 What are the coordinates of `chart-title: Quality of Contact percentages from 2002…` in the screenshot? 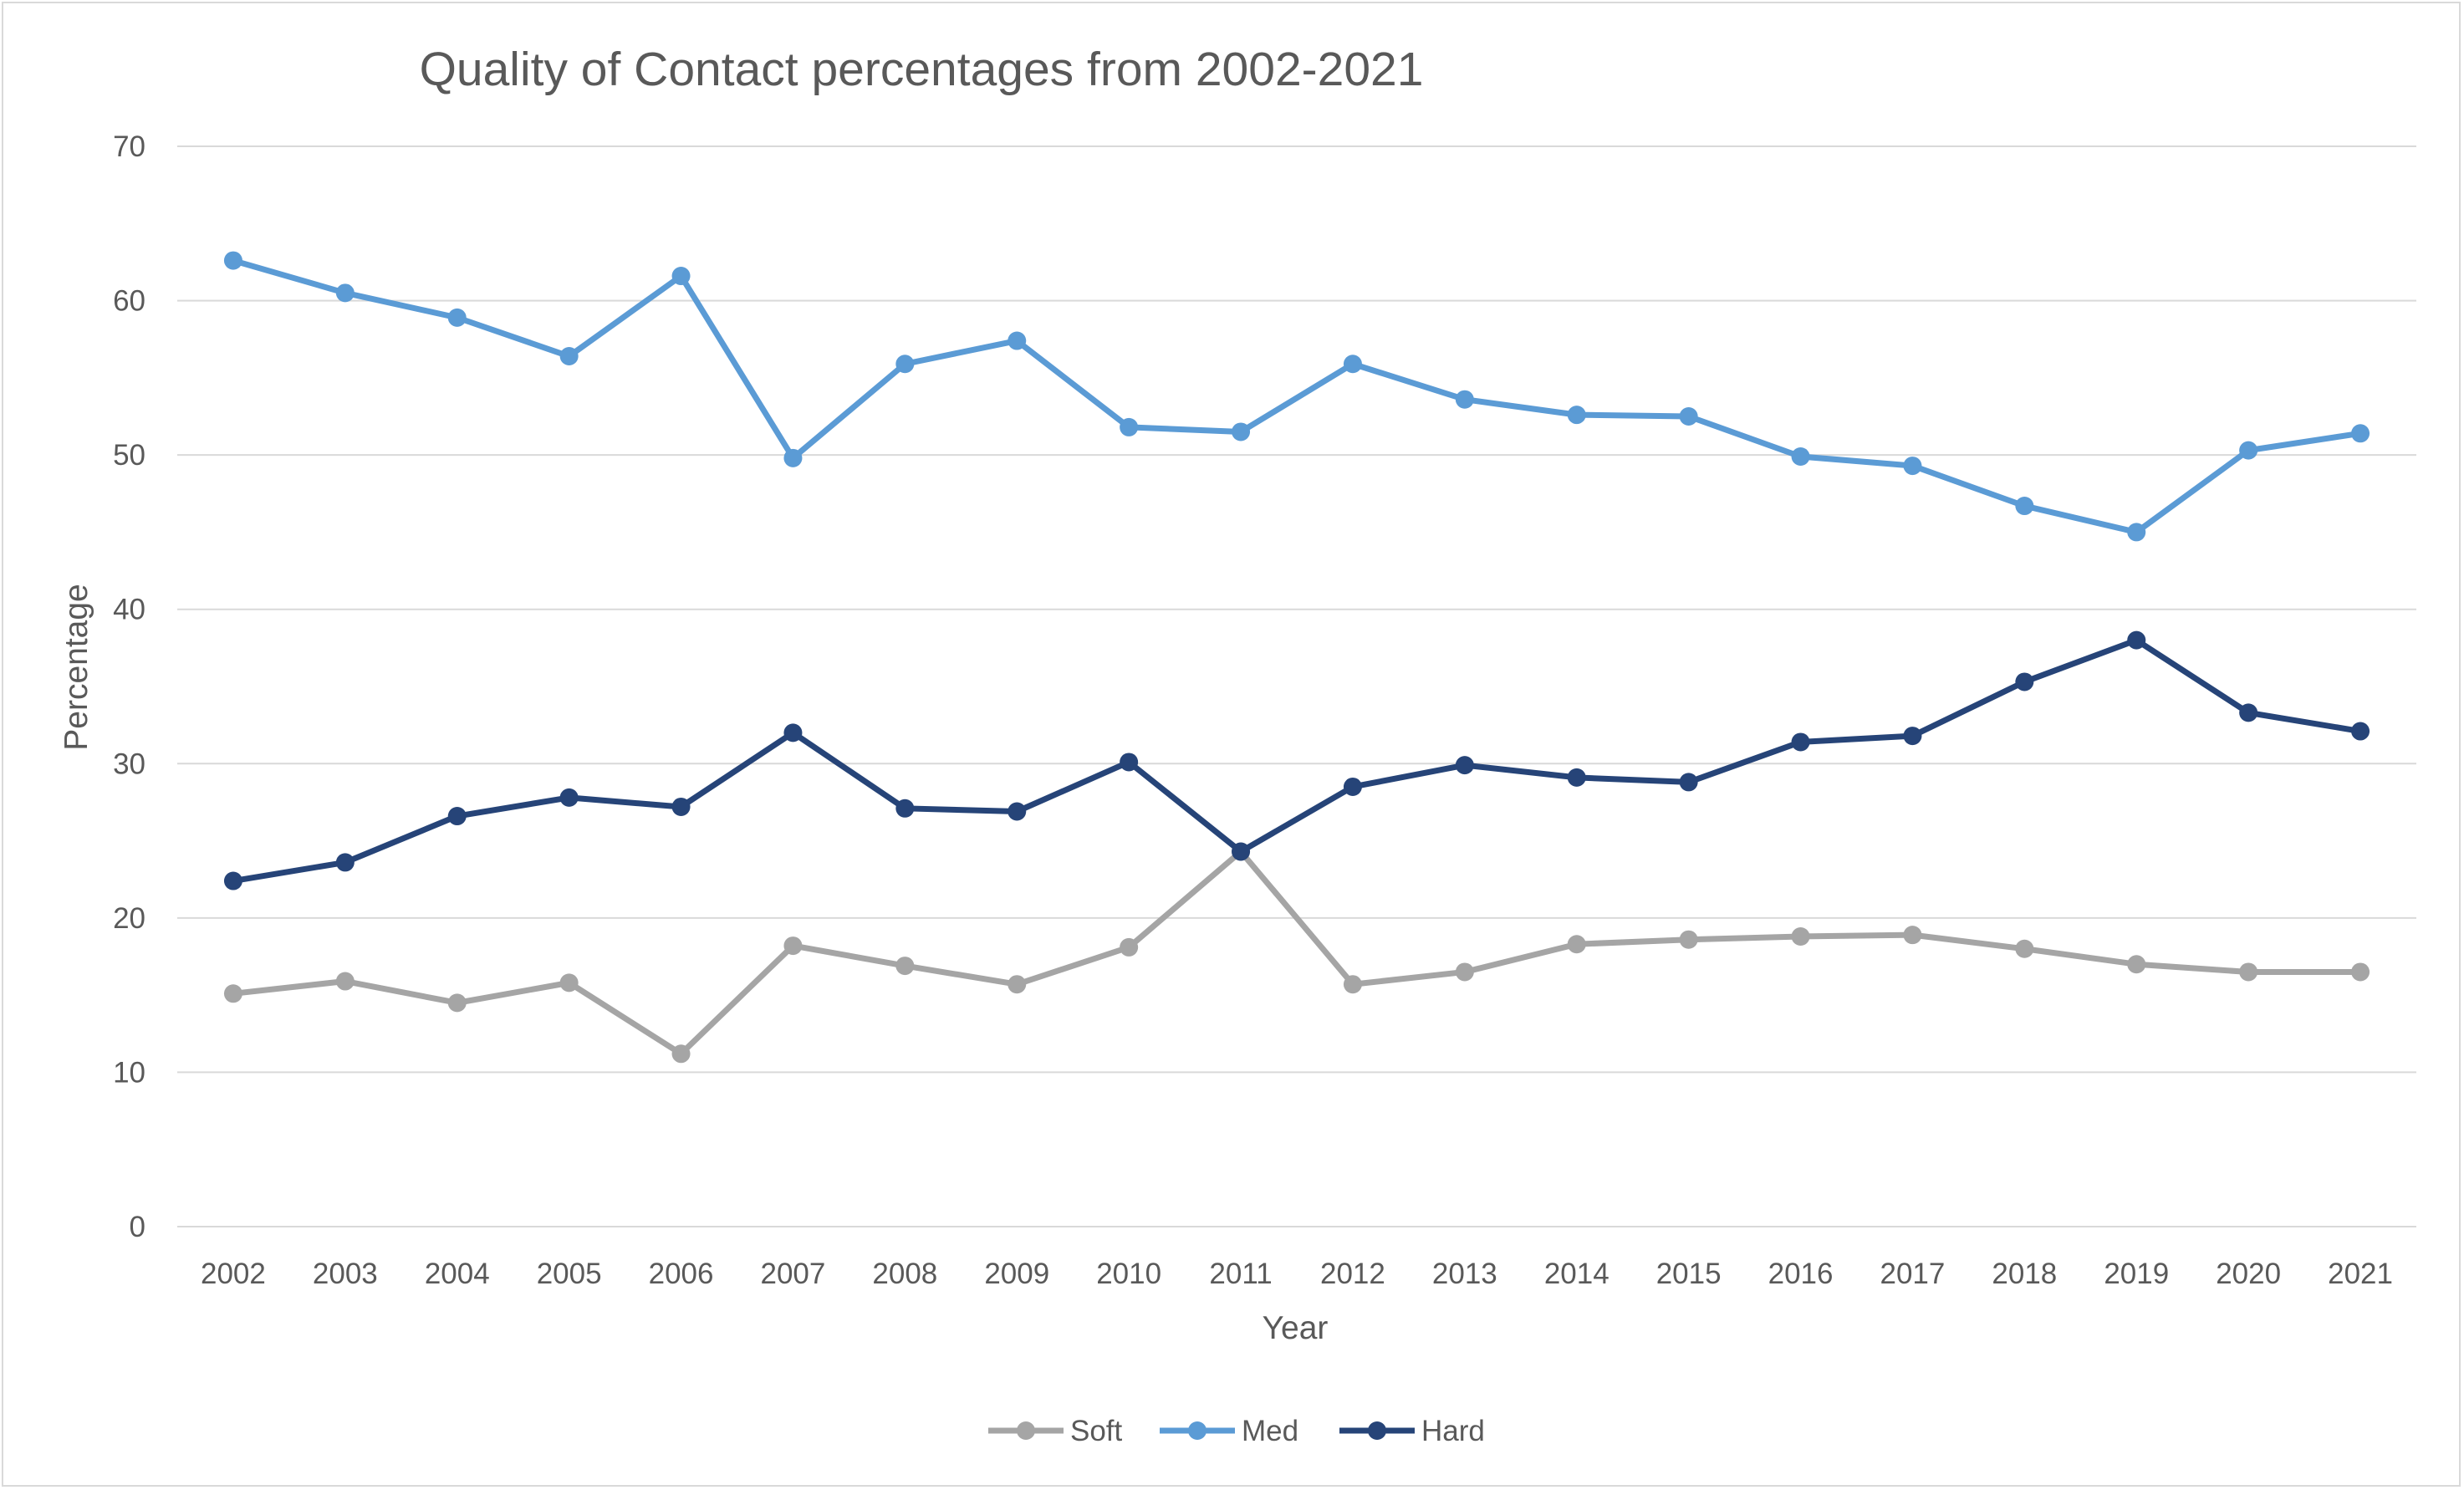 It's located at (922, 69).